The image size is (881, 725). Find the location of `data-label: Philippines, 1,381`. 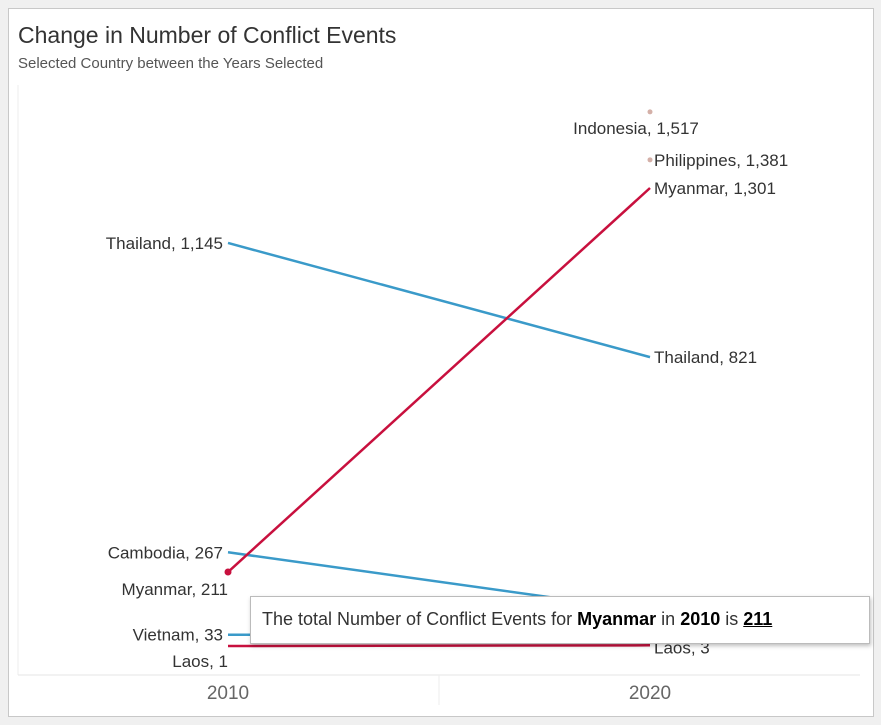

data-label: Philippines, 1,381 is located at coordinates (721, 160).